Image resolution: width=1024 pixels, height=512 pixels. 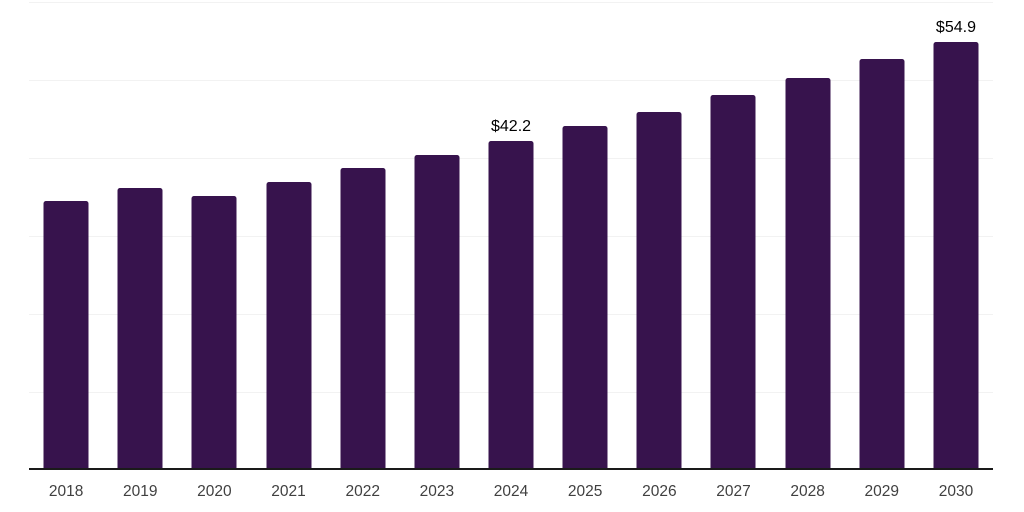 I want to click on x-tick-label-2022: 2022, so click(x=362, y=491).